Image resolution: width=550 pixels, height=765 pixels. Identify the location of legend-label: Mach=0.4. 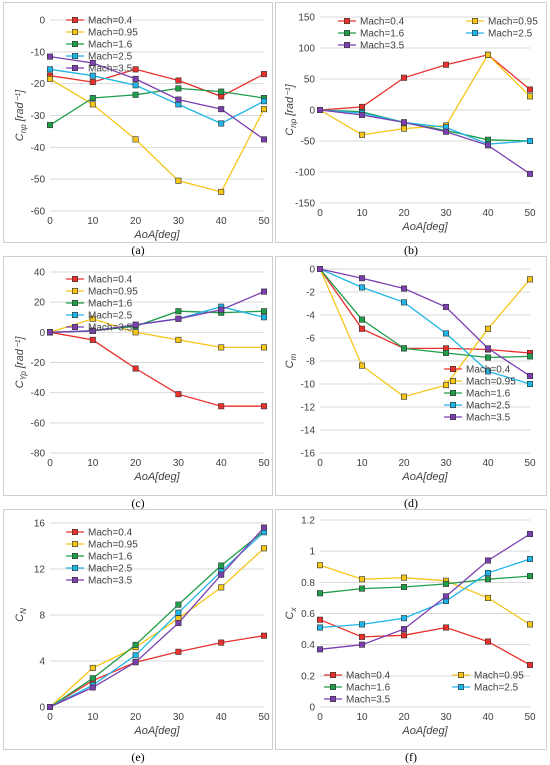
(110, 280).